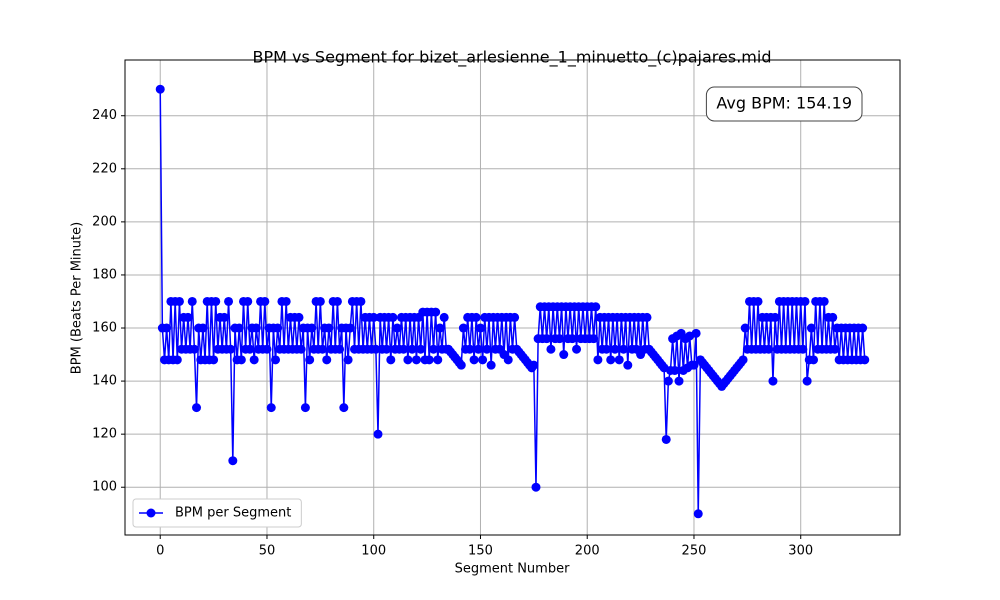 Image resolution: width=1000 pixels, height=600 pixels. Describe the element at coordinates (104, 221) in the screenshot. I see `y-tick-label: 200` at that location.